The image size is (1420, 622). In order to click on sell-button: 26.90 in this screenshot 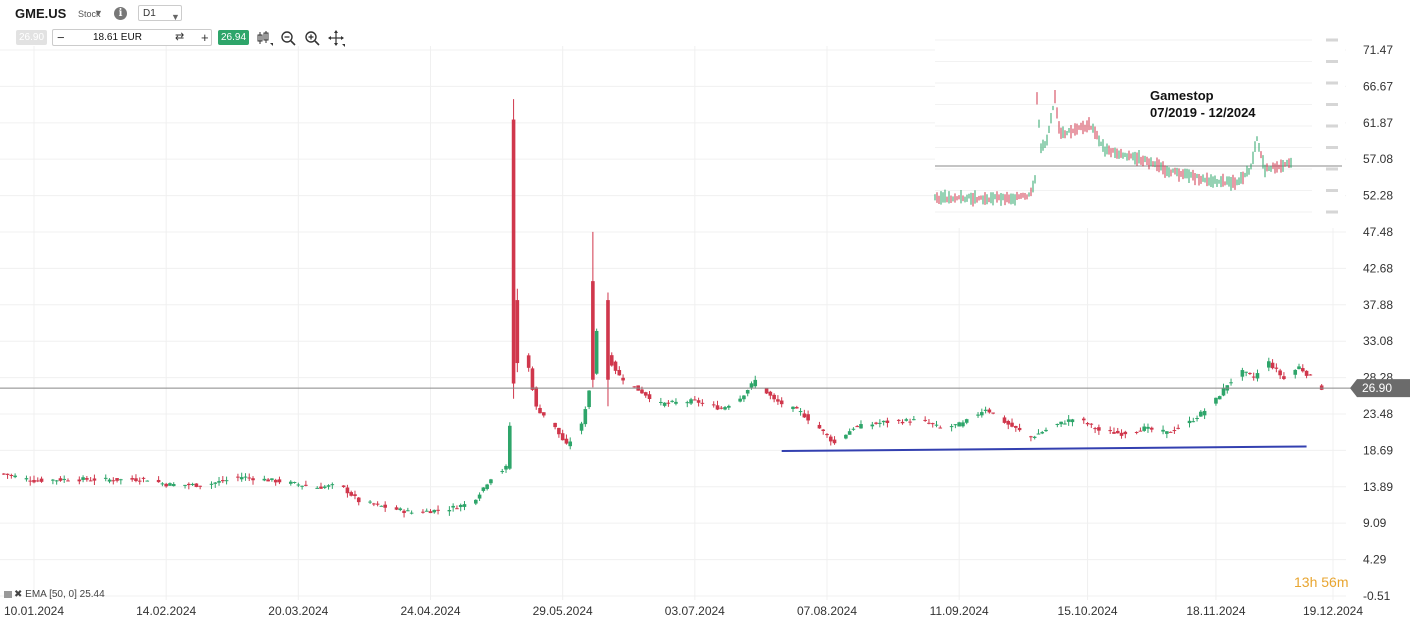, I will do `click(31, 37)`.